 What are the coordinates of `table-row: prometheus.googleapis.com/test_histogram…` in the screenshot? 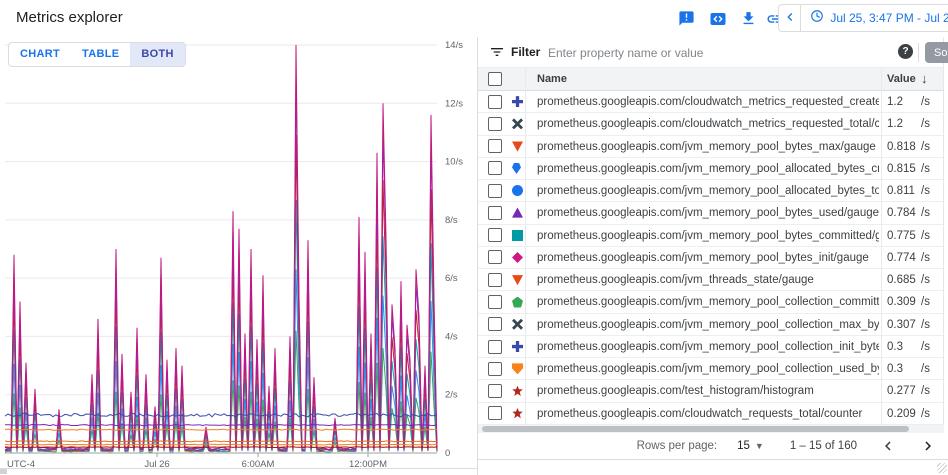 It's located at (710, 391).